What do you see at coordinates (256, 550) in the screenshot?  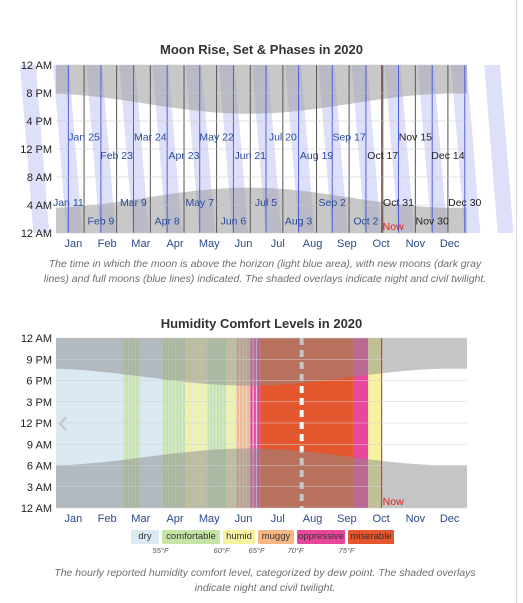 I see `legend-threshold: 65°F` at bounding box center [256, 550].